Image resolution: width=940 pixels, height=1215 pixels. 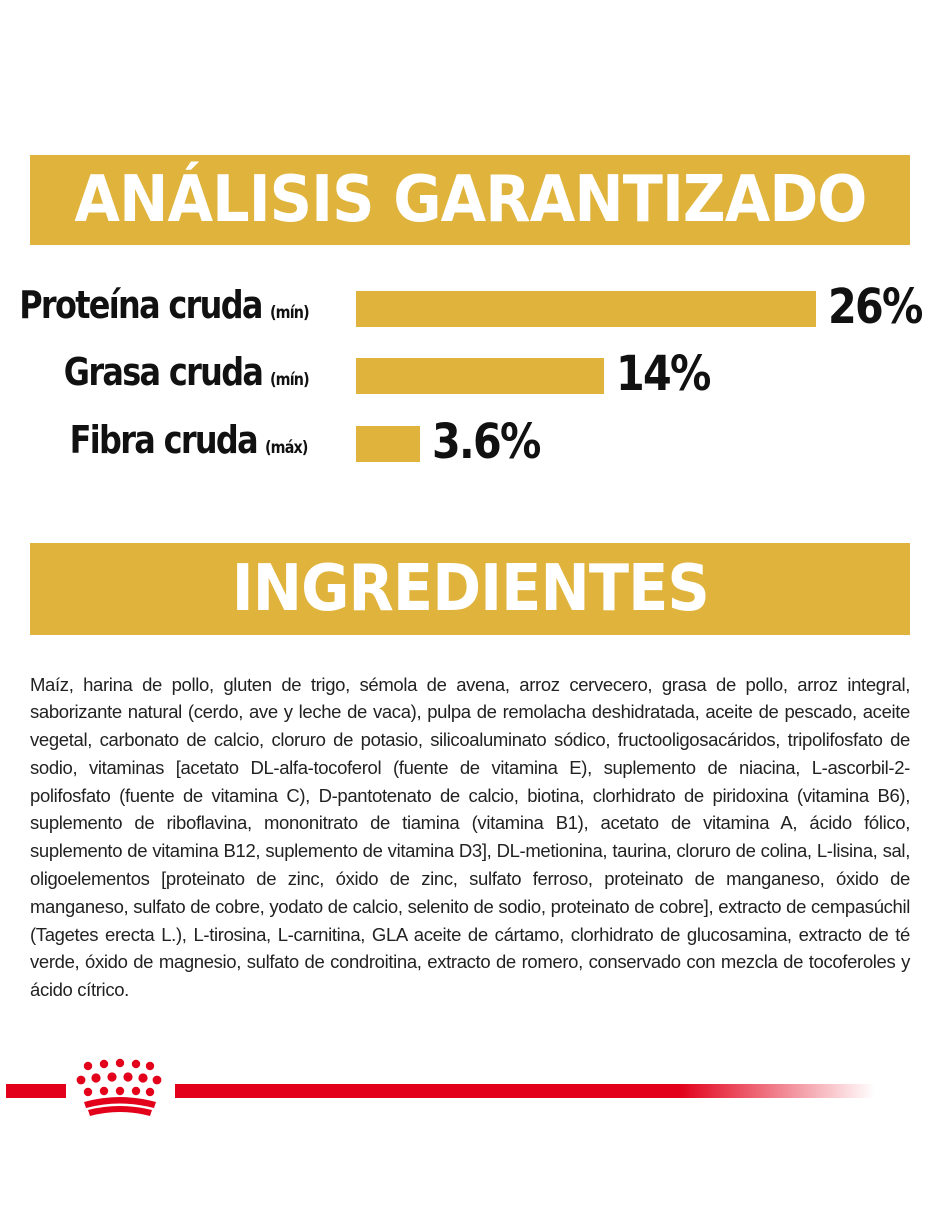 What do you see at coordinates (663, 374) in the screenshot?
I see `nutrient-value: 14%` at bounding box center [663, 374].